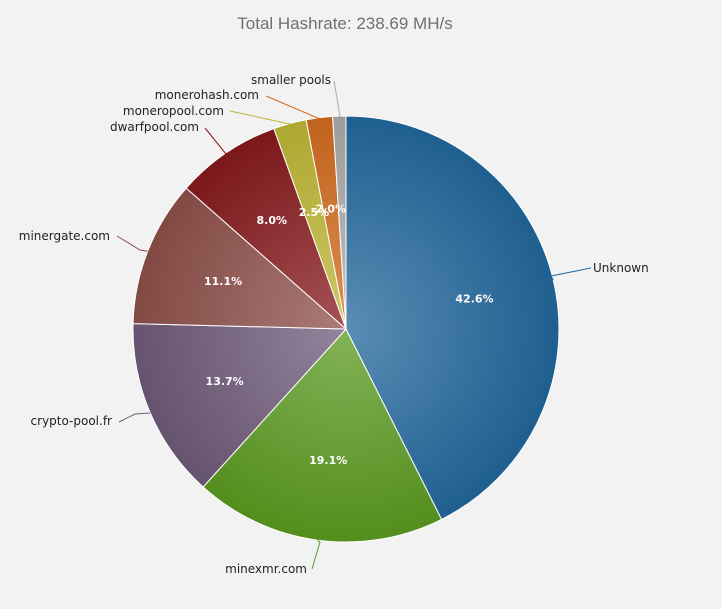 The image size is (722, 609). I want to click on slice-value-label: 8.0%, so click(272, 220).